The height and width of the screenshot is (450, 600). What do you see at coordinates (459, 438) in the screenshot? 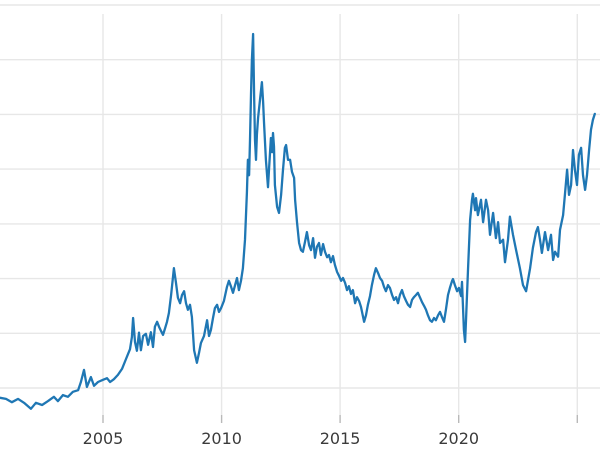
I see `x-tick-label-2020: 2020` at bounding box center [459, 438].